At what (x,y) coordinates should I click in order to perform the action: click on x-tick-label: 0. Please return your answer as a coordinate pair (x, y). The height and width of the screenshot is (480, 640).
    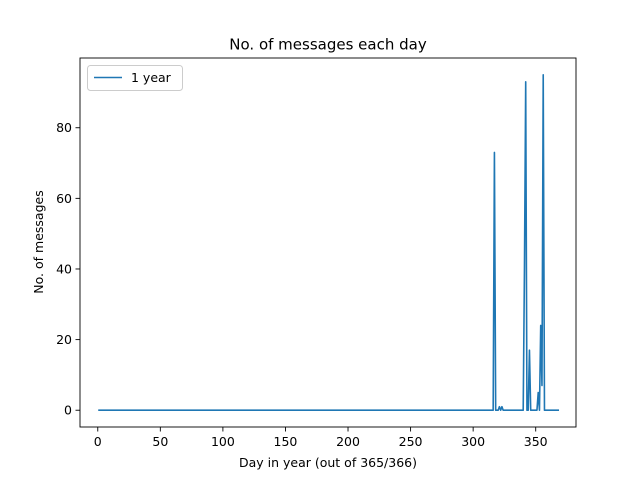
    Looking at the image, I should click on (98, 441).